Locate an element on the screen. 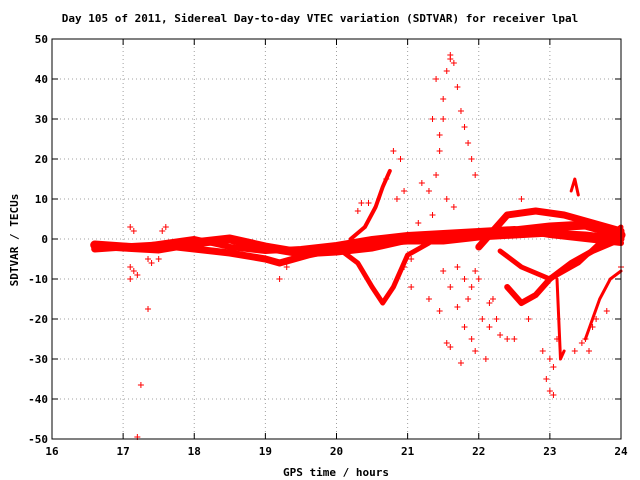 Image resolution: width=640 pixels, height=480 pixels. x-tick-labels: 16 17 18 19 20 21 22 23 24 is located at coordinates (336, 451).